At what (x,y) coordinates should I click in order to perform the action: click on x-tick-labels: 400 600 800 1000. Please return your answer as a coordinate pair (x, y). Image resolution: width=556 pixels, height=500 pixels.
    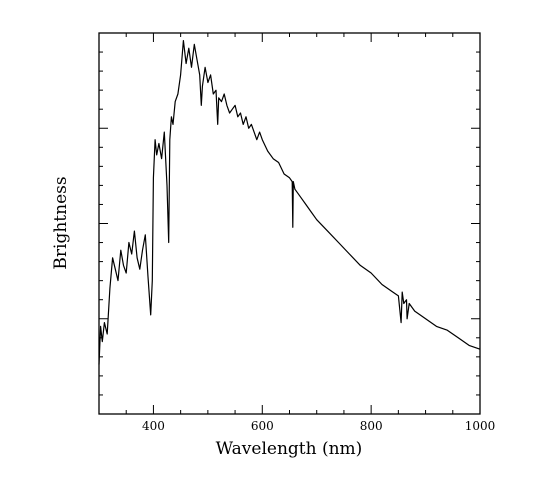
    Looking at the image, I should click on (318, 426).